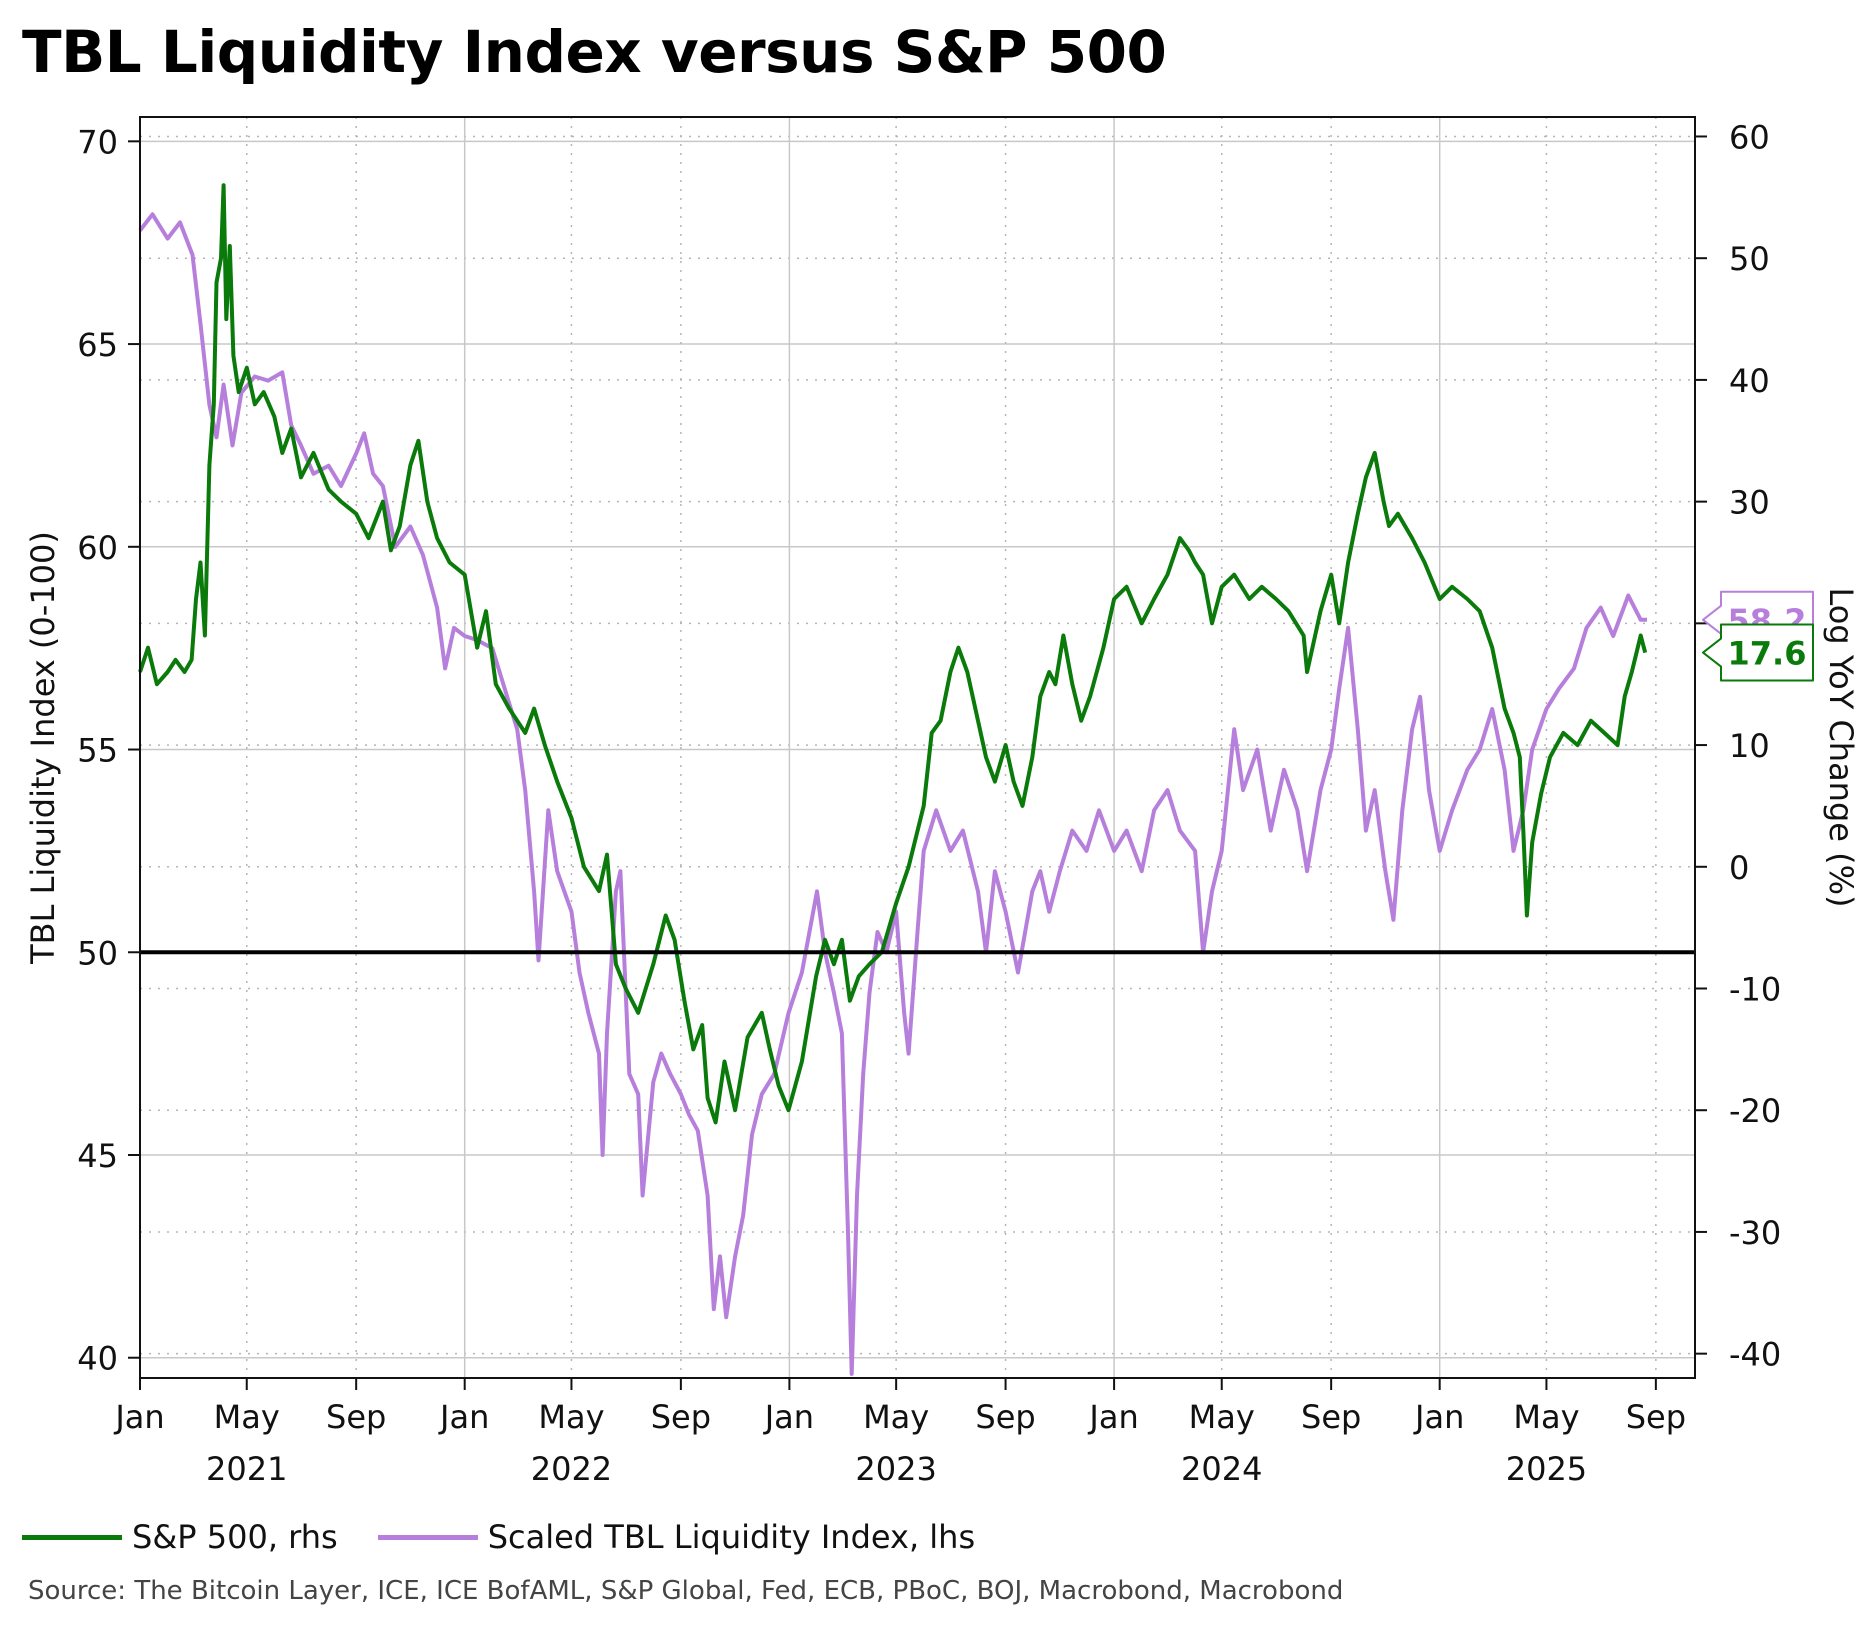 The width and height of the screenshot is (1875, 1625). I want to click on y-right-tick-label: 40, so click(1749, 381).